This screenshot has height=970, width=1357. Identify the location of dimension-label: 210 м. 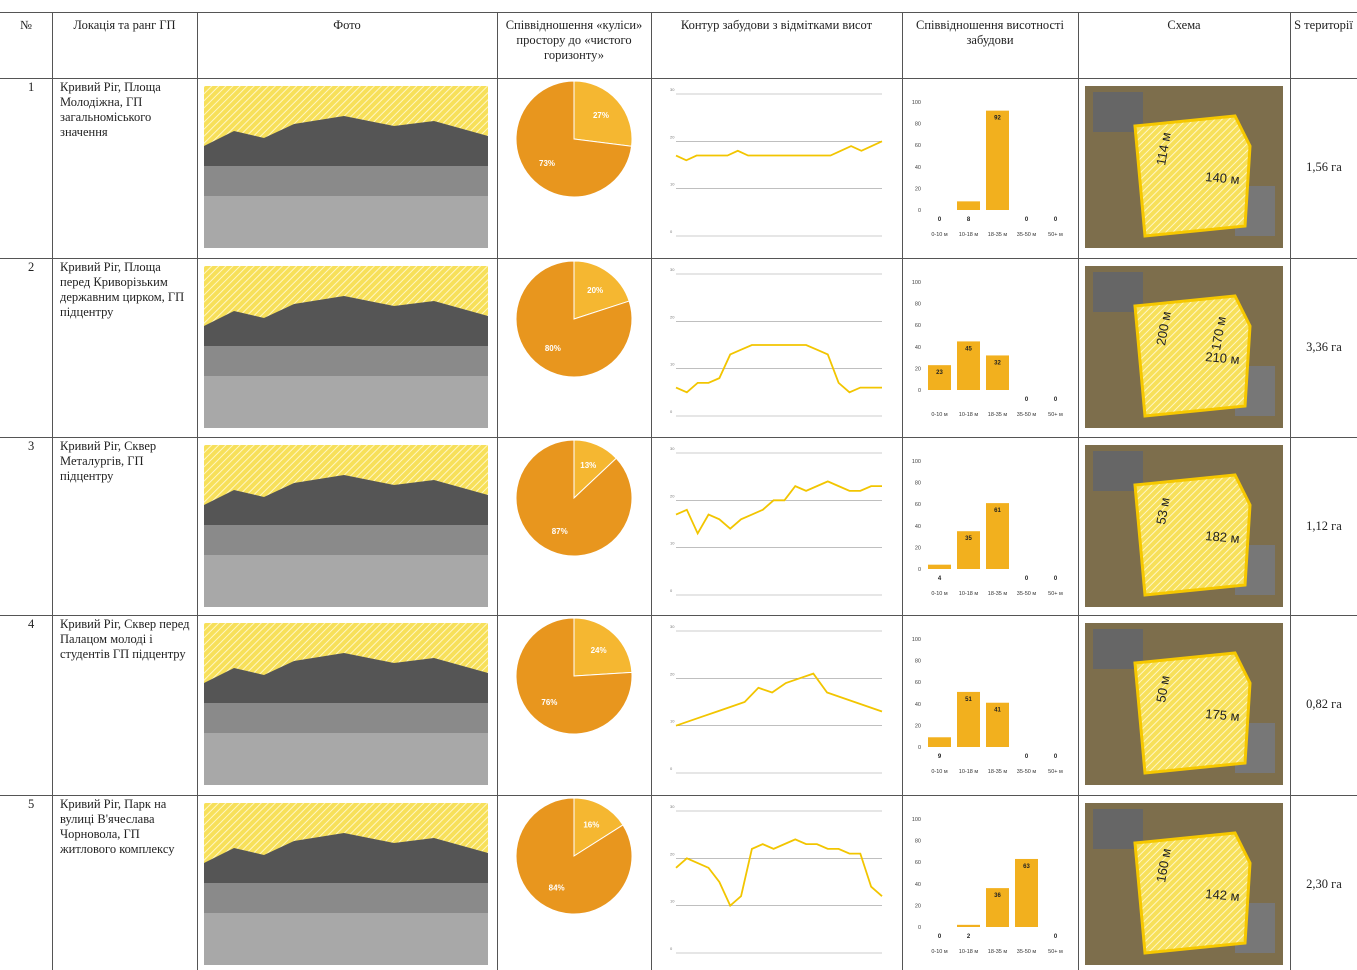
(1222, 358).